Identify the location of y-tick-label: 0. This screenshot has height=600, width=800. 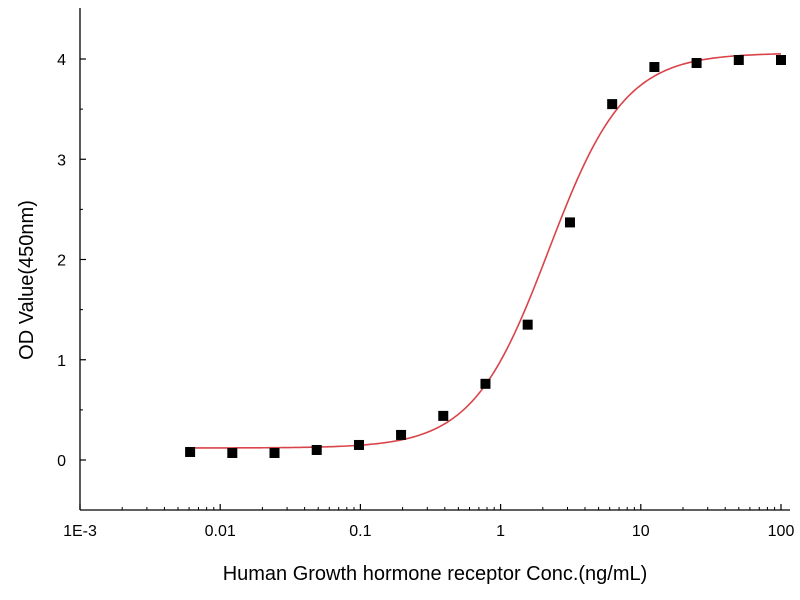
(61, 461).